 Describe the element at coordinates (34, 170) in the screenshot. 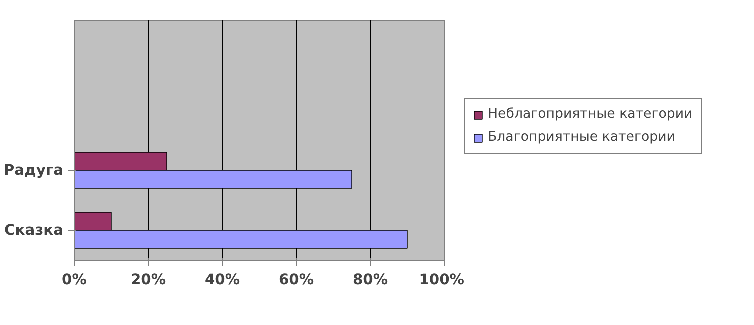

I see `y-tick-label: Радуга` at that location.